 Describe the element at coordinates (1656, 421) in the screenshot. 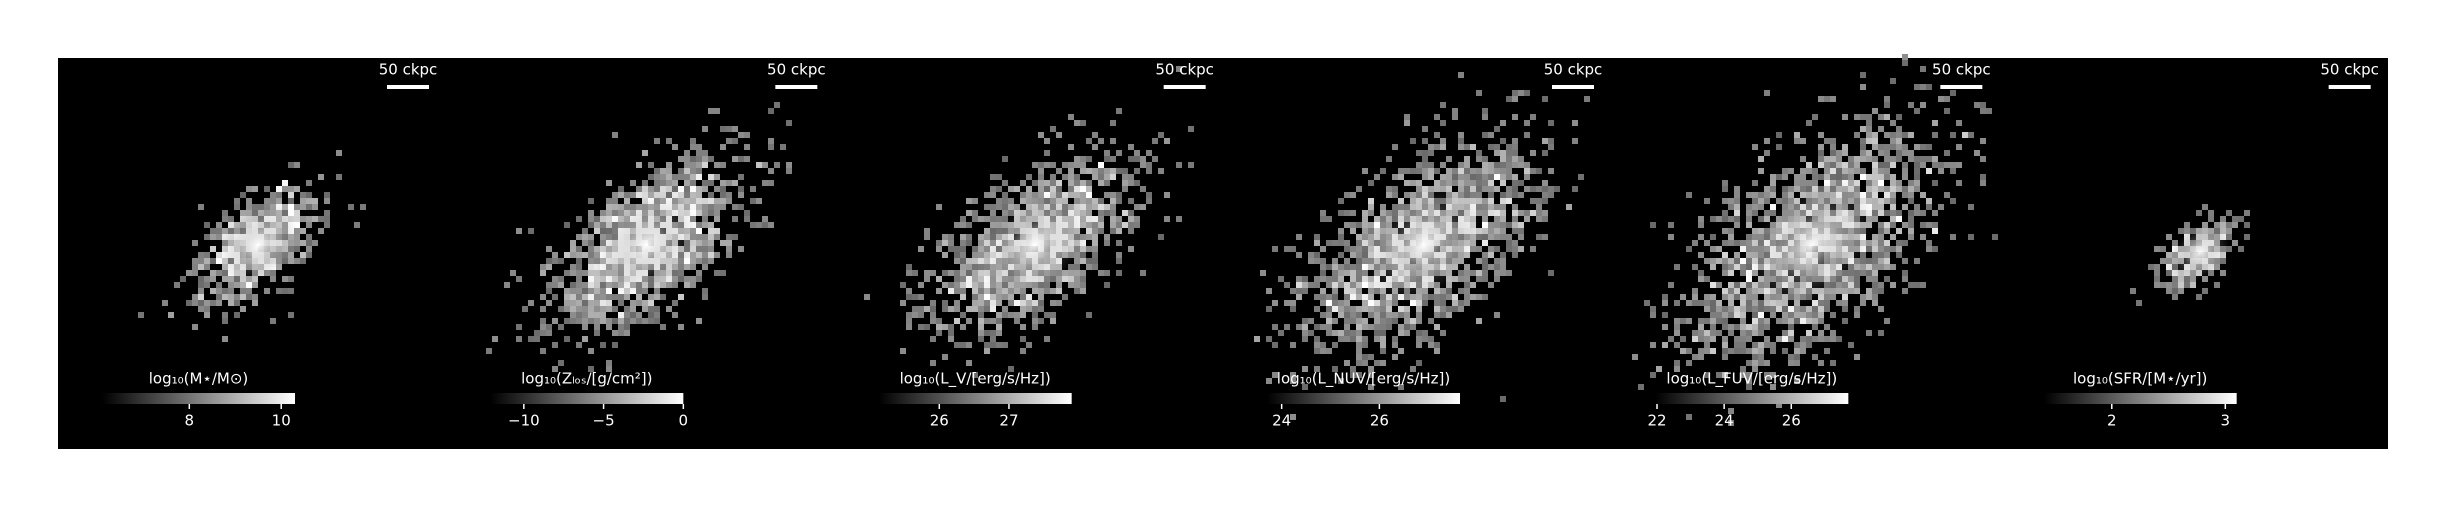

I see `colorbar-tick-label: 22` at that location.